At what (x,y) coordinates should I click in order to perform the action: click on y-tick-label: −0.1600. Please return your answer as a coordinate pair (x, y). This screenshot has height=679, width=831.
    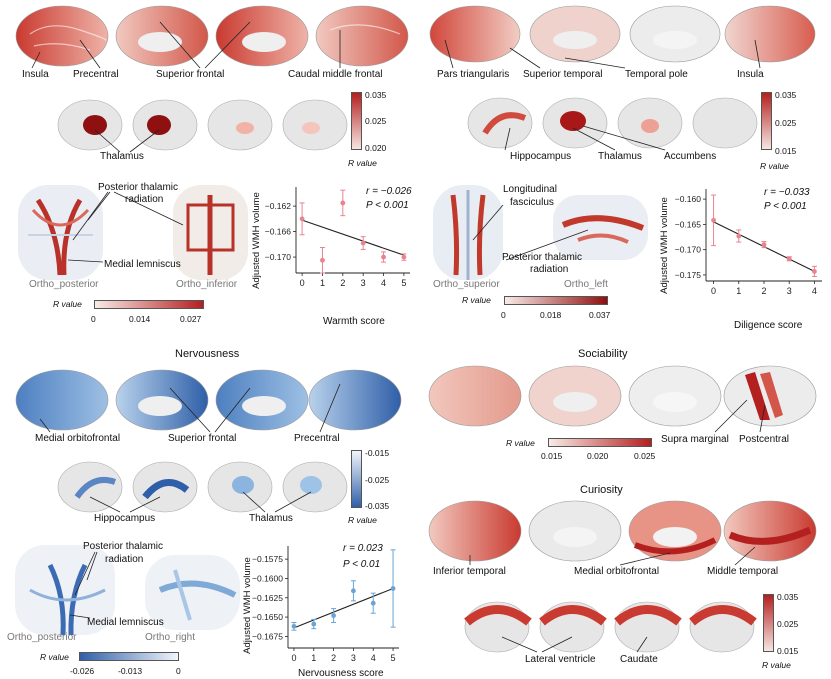
    Looking at the image, I should click on (267, 578).